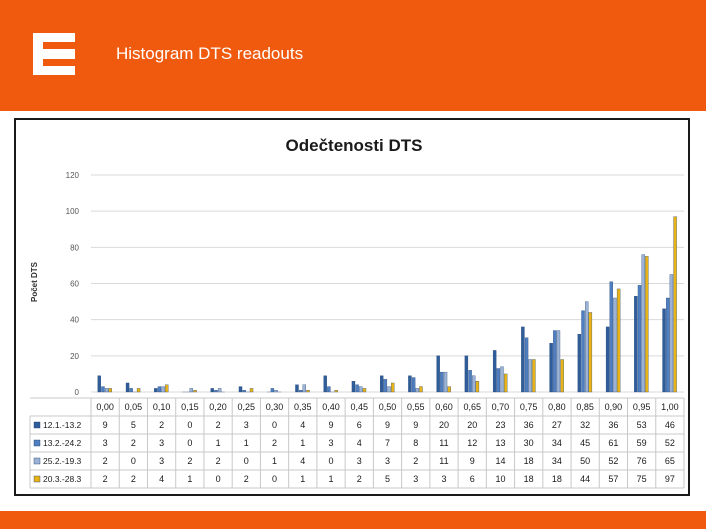  What do you see at coordinates (444, 407) in the screenshot?
I see `x-tick-label: 0,60` at bounding box center [444, 407].